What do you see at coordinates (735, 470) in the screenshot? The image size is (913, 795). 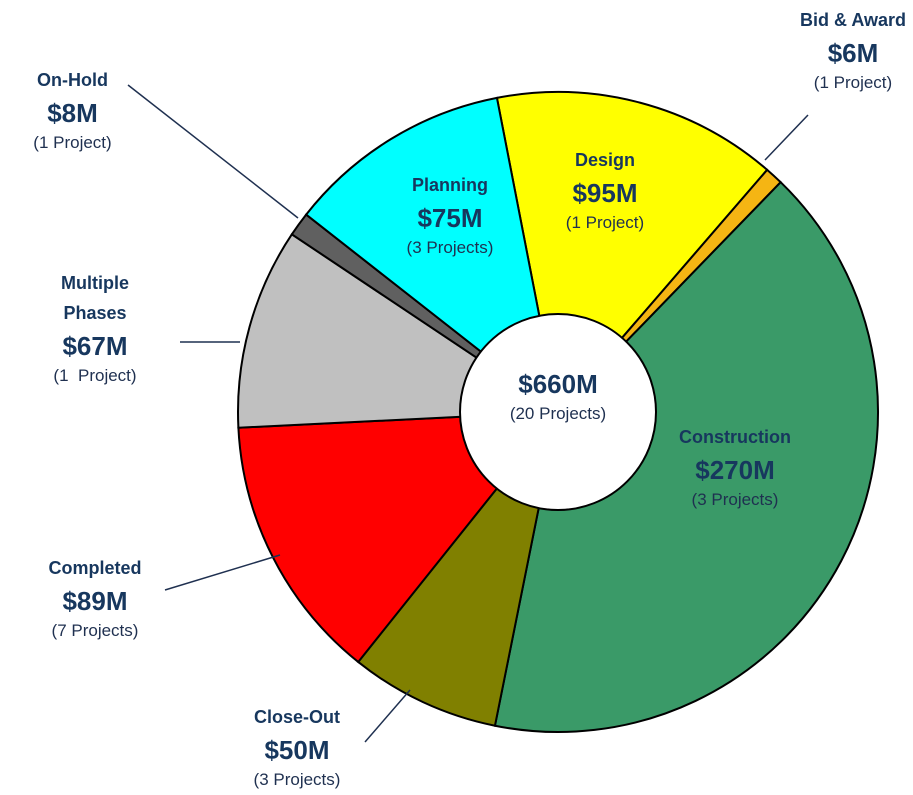 I see `slice-value: $270M` at bounding box center [735, 470].